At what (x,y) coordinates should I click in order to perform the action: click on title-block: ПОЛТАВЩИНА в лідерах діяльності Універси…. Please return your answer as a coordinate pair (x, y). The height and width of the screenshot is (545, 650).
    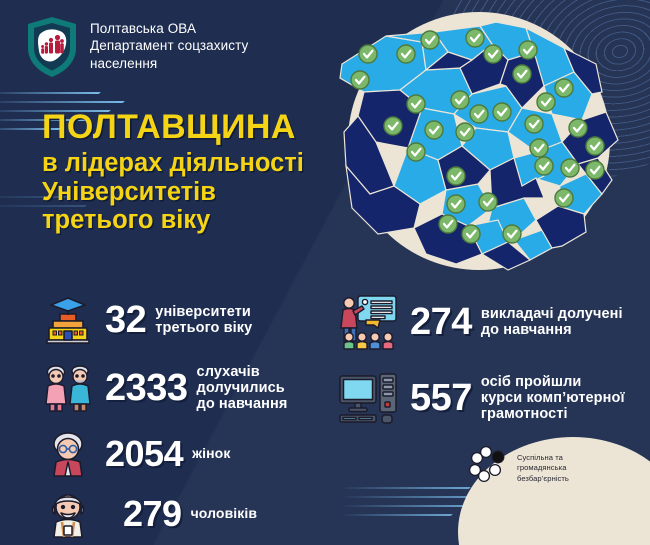
    Looking at the image, I should click on (207, 172).